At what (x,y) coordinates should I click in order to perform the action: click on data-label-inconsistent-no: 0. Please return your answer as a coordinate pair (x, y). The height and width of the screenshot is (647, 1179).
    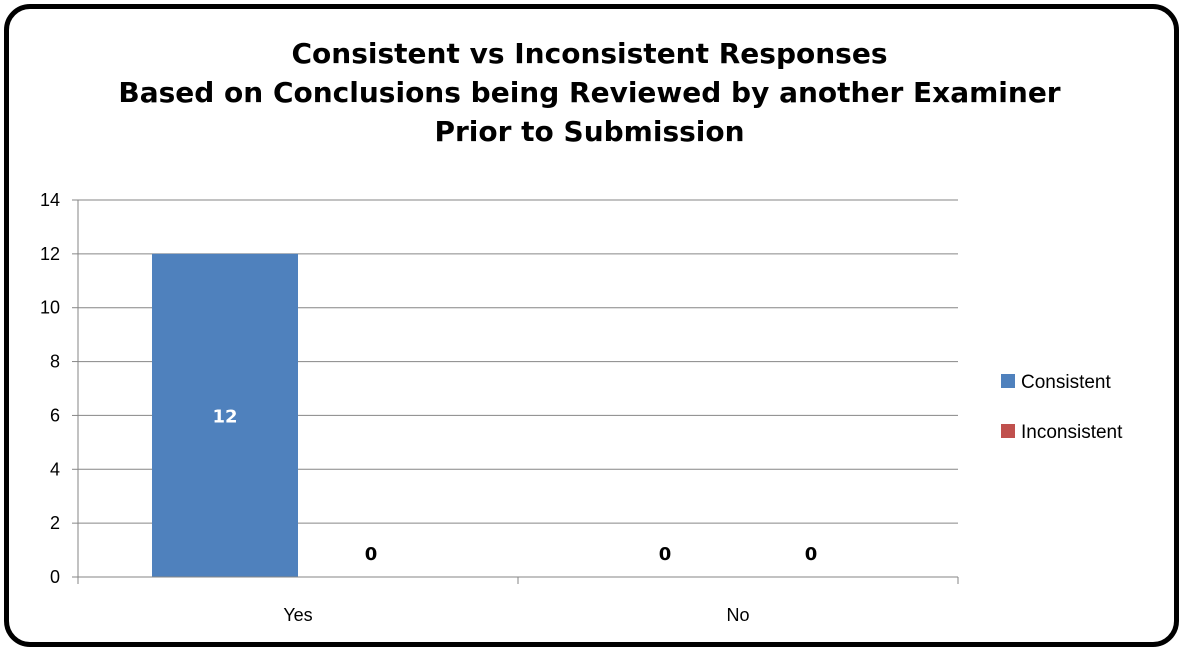
    Looking at the image, I should click on (811, 554).